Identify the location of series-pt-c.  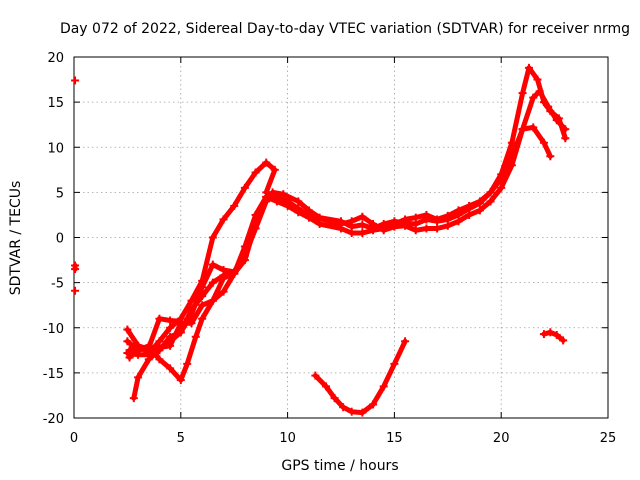
(75, 290).